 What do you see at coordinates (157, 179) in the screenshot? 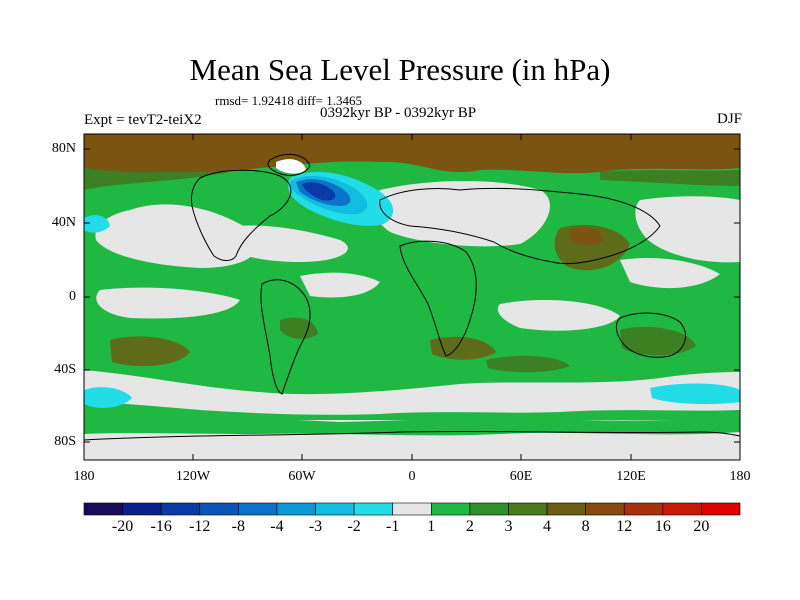
I see `arctic-darkgreen-w` at bounding box center [157, 179].